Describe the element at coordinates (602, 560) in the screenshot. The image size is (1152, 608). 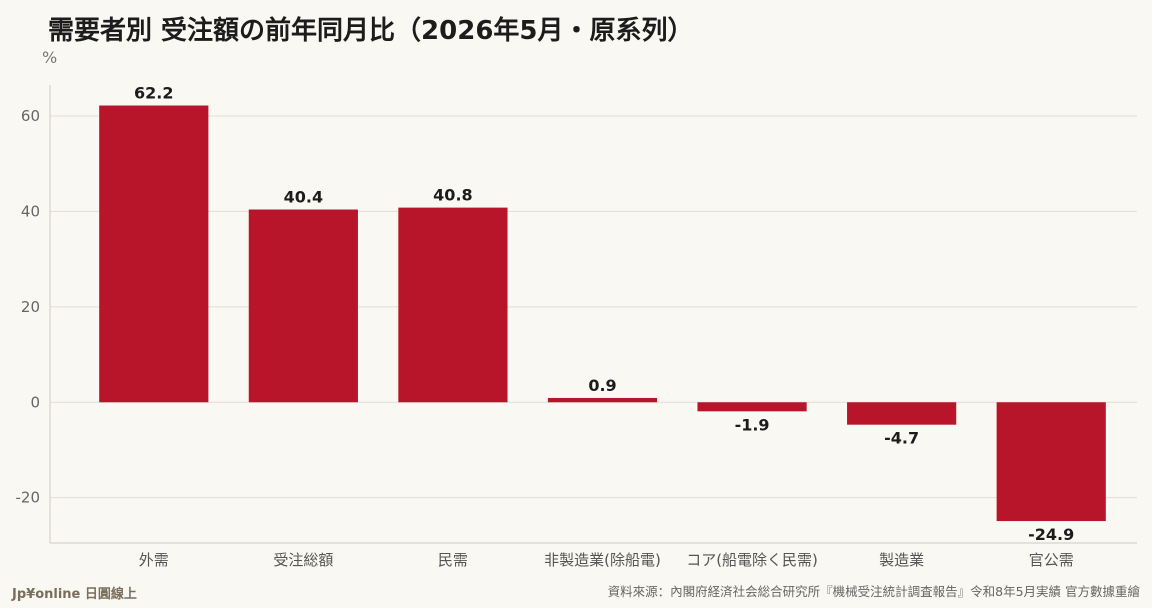
I see `x-tick-label: 非製造業(除船電)` at that location.